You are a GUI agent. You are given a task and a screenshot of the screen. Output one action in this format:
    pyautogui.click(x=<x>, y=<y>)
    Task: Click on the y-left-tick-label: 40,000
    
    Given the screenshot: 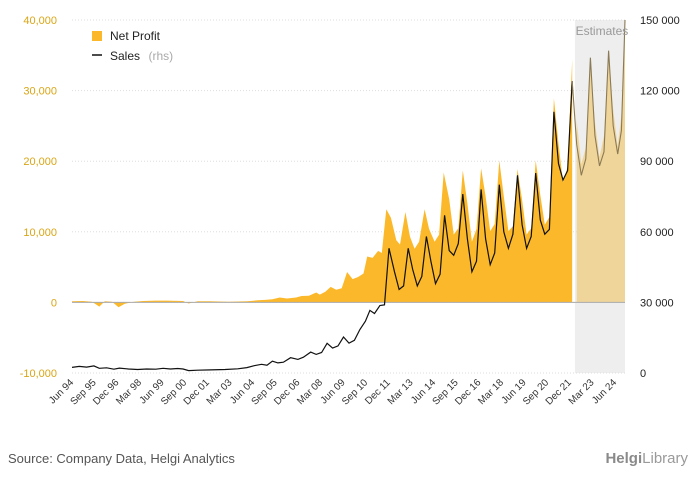 What is the action you would take?
    pyautogui.click(x=40, y=21)
    